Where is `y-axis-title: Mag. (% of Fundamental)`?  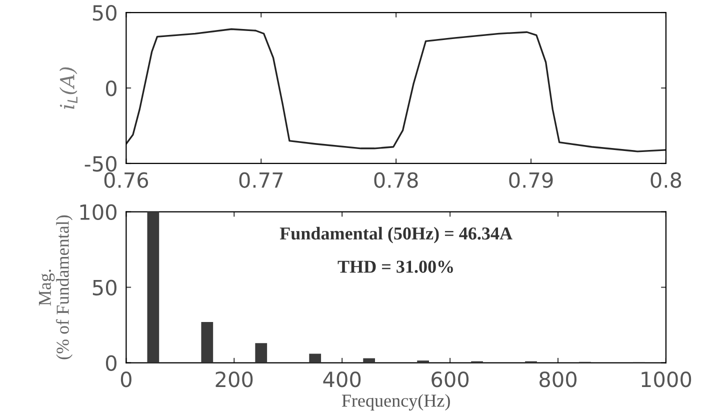 y-axis-title: Mag. (% of Fundamental) is located at coordinates (55, 287).